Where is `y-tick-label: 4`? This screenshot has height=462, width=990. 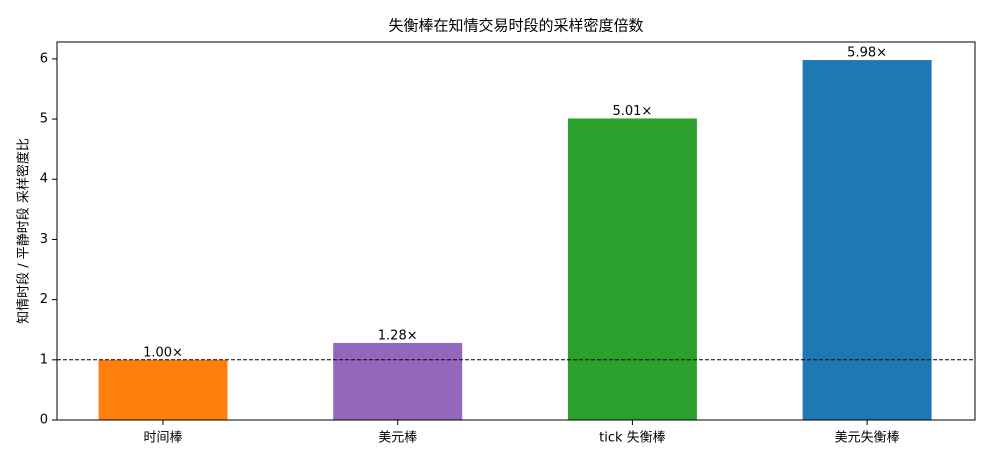
y-tick-label: 4 is located at coordinates (44, 179).